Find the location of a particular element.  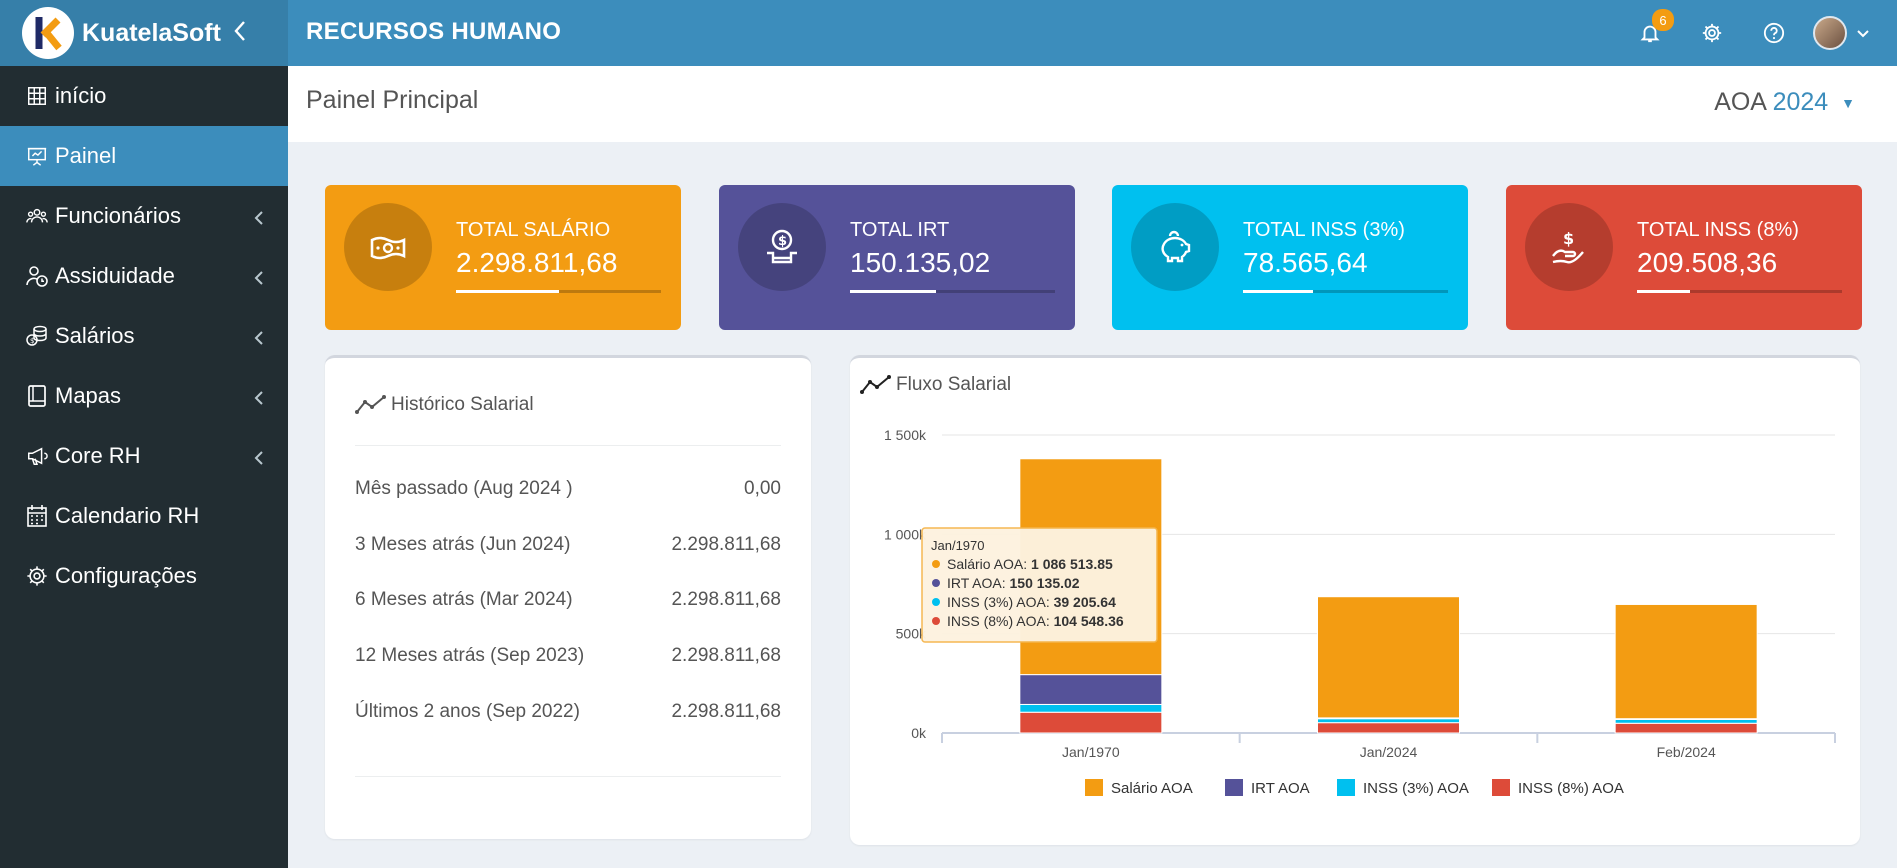

sidebar-toggle-icon is located at coordinates (240, 33).